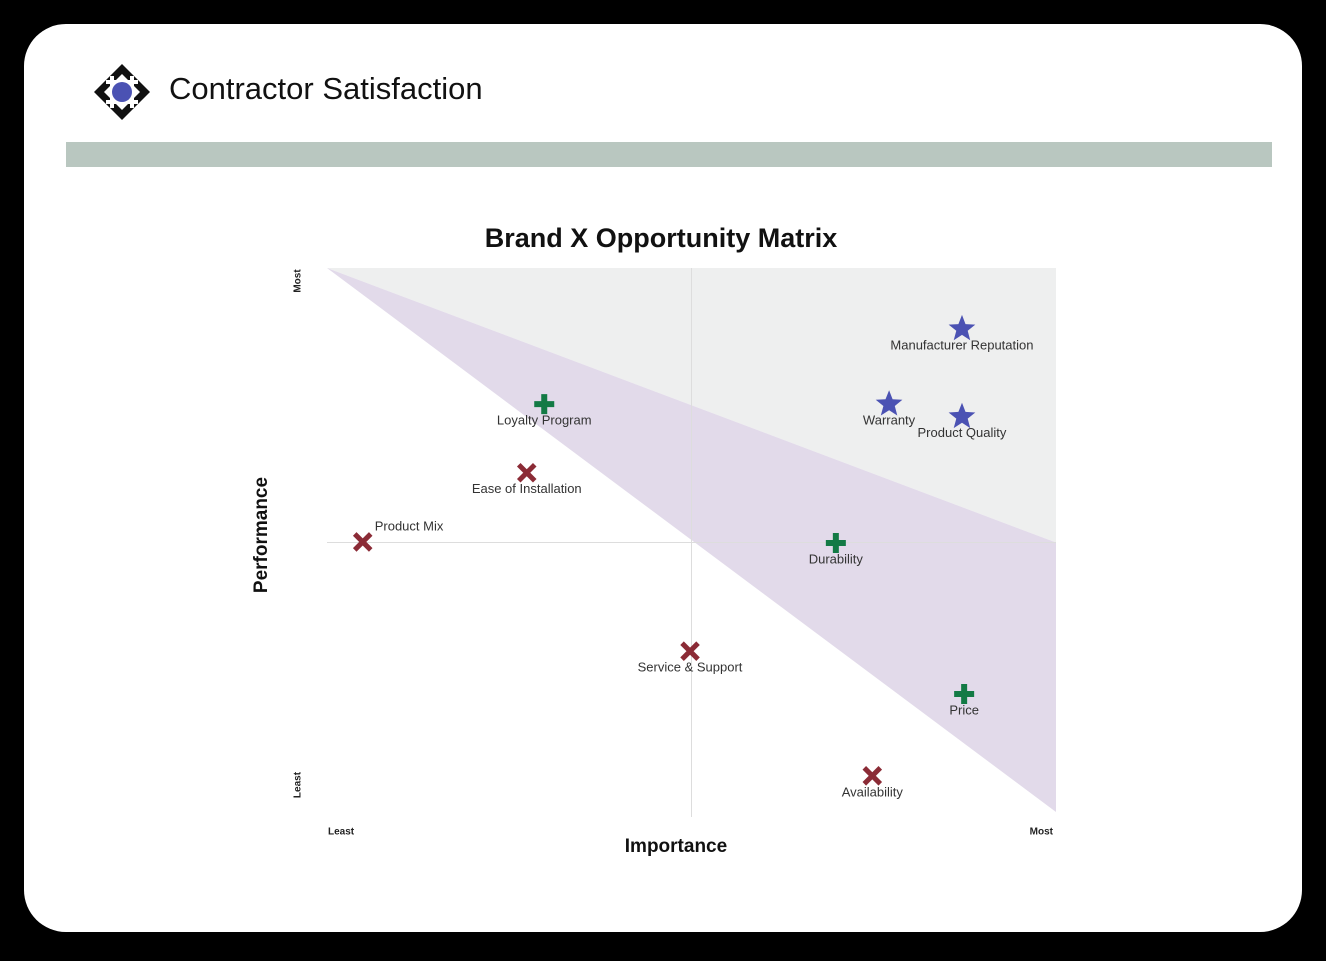  I want to click on point-label: Manufacturer Reputation, so click(961, 344).